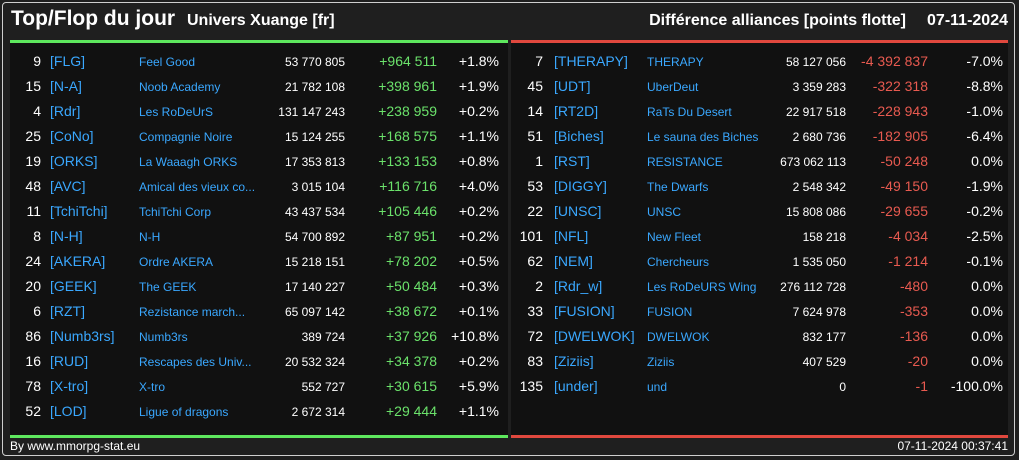  What do you see at coordinates (535, 136) in the screenshot?
I see `alliance-rank: 51` at bounding box center [535, 136].